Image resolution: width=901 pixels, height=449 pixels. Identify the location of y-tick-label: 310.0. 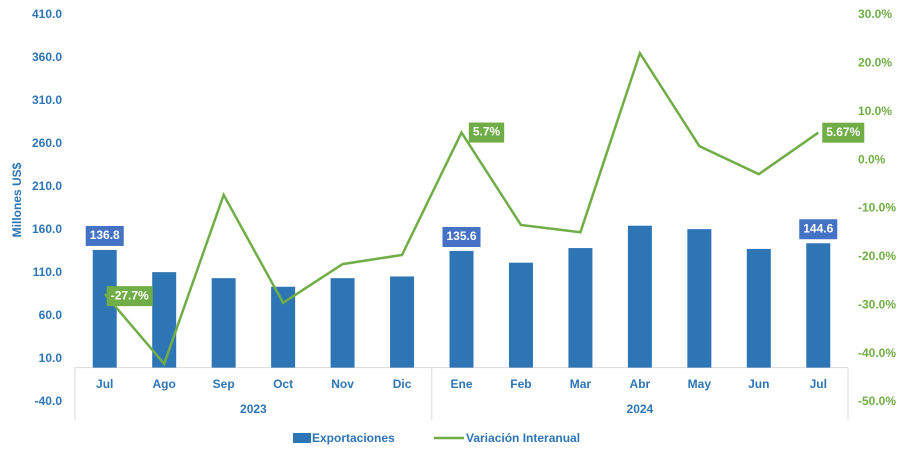
(47, 100).